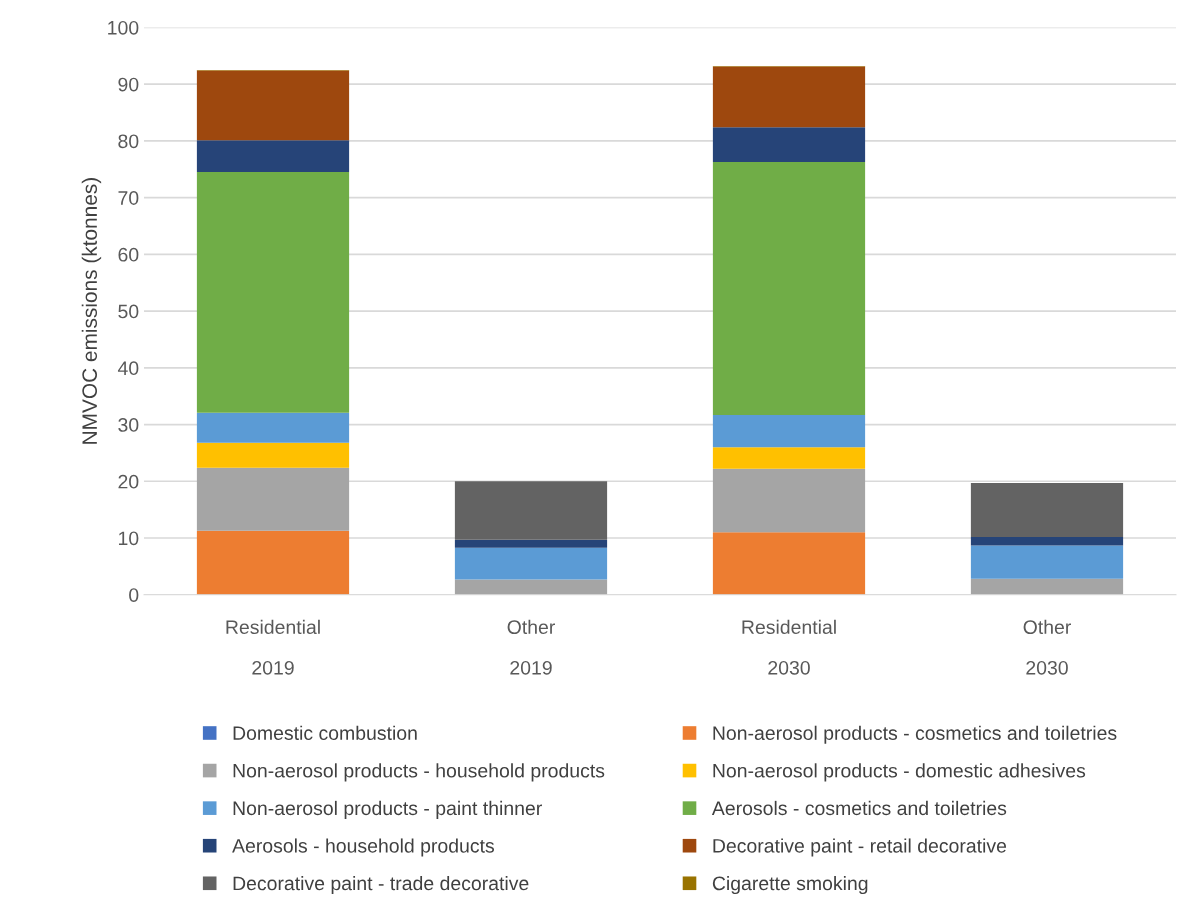 This screenshot has width=1200, height=915. What do you see at coordinates (325, 732) in the screenshot?
I see `legend-label: Domestic combustion` at bounding box center [325, 732].